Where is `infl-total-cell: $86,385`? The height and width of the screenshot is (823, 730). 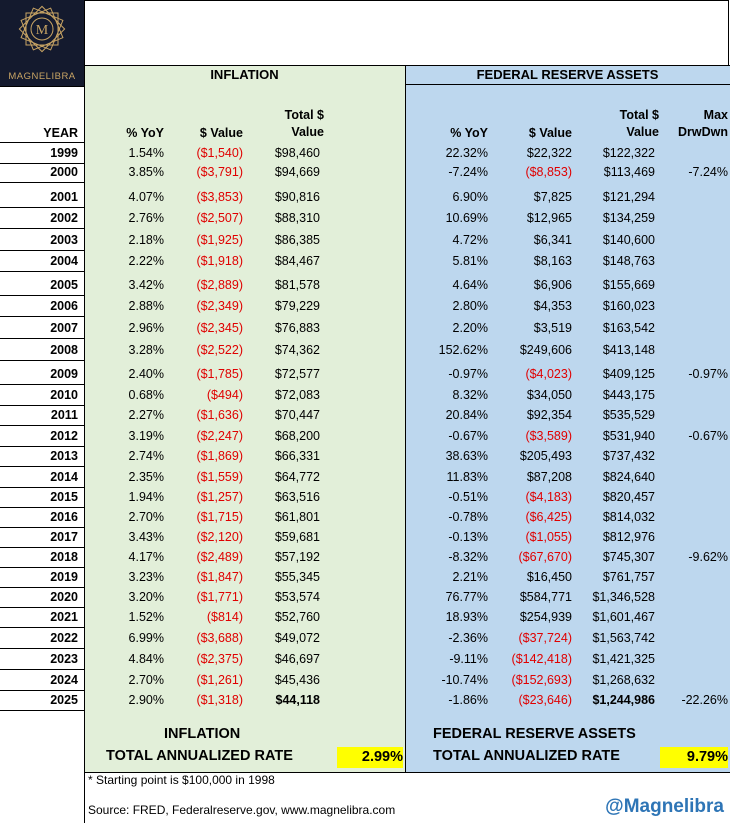 infl-total-cell: $86,385 is located at coordinates (297, 240).